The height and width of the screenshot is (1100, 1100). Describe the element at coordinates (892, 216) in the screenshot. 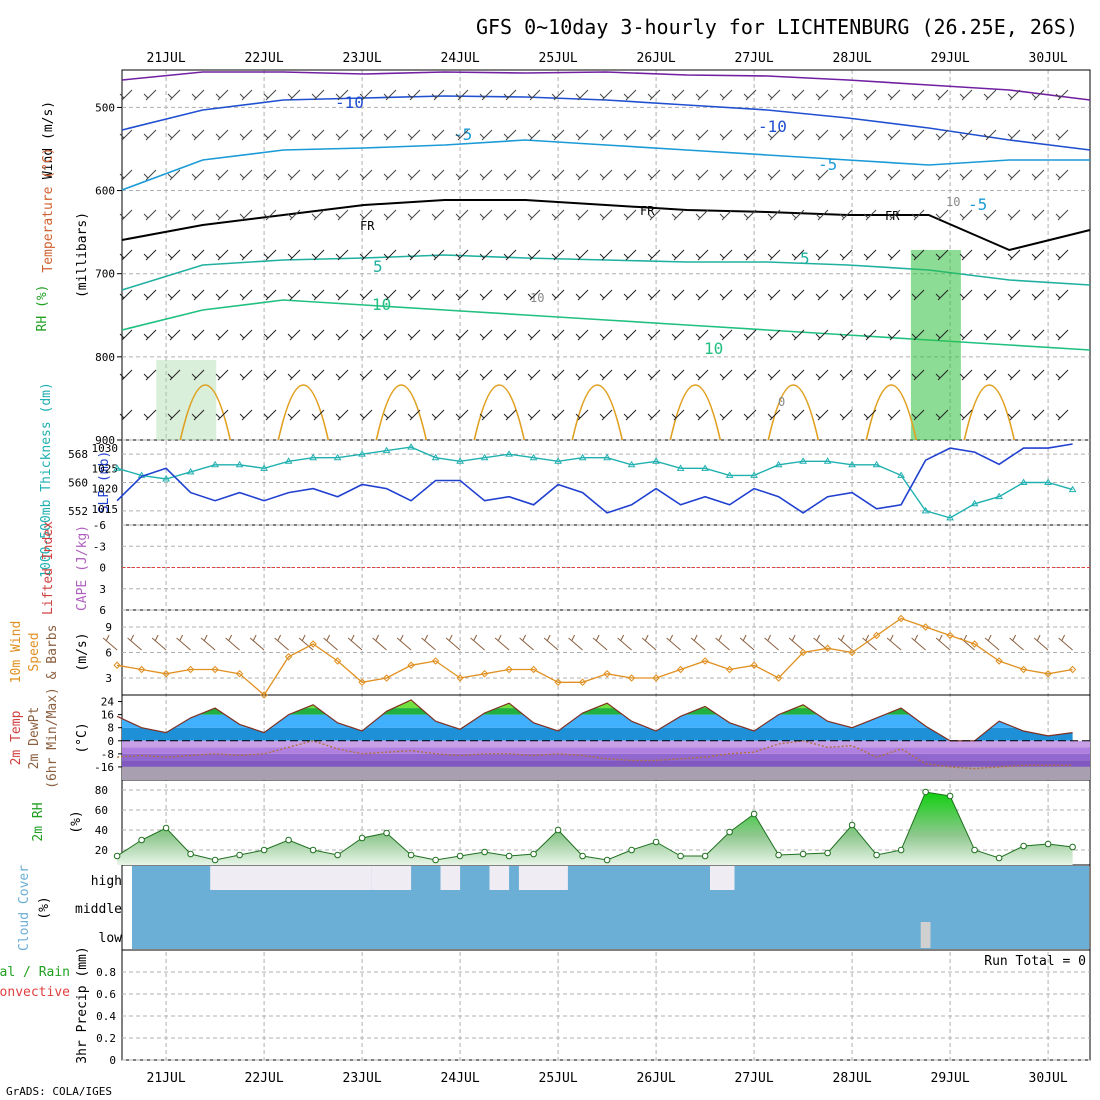

I see `contour-label: FR` at that location.